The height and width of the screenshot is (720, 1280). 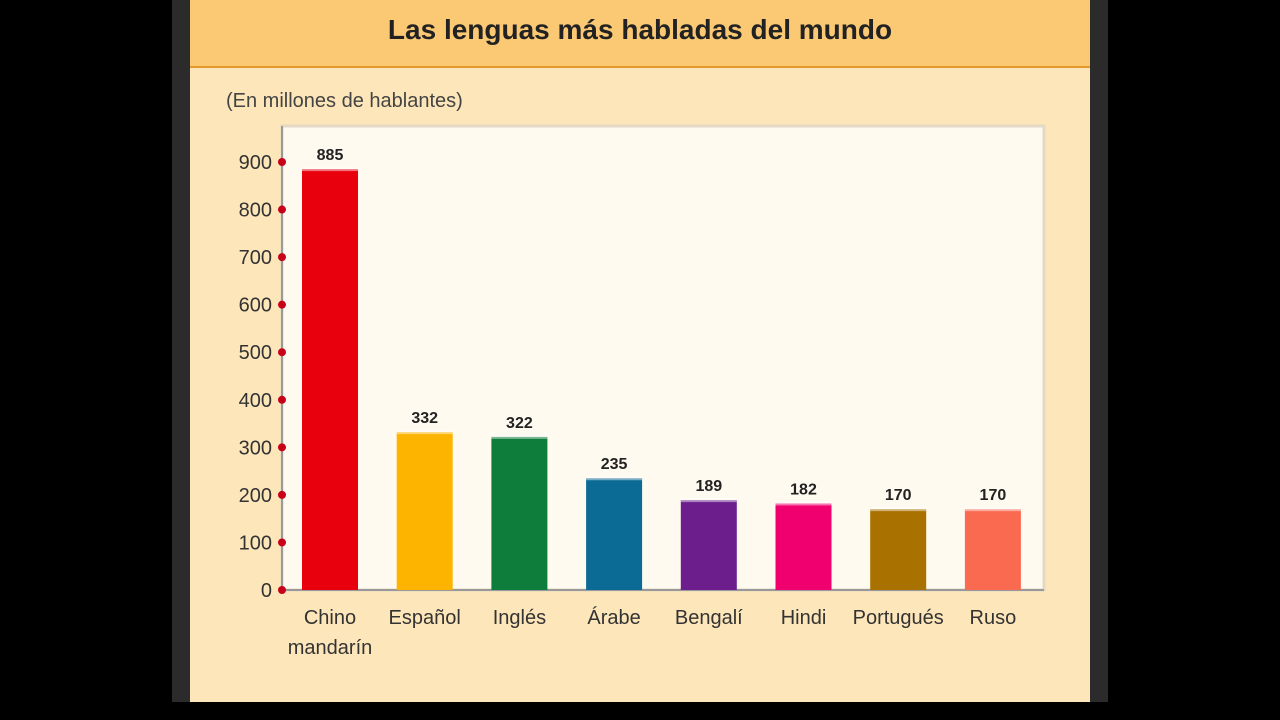 What do you see at coordinates (640, 29) in the screenshot?
I see `chart-title: Las lenguas más habladas del mundo` at bounding box center [640, 29].